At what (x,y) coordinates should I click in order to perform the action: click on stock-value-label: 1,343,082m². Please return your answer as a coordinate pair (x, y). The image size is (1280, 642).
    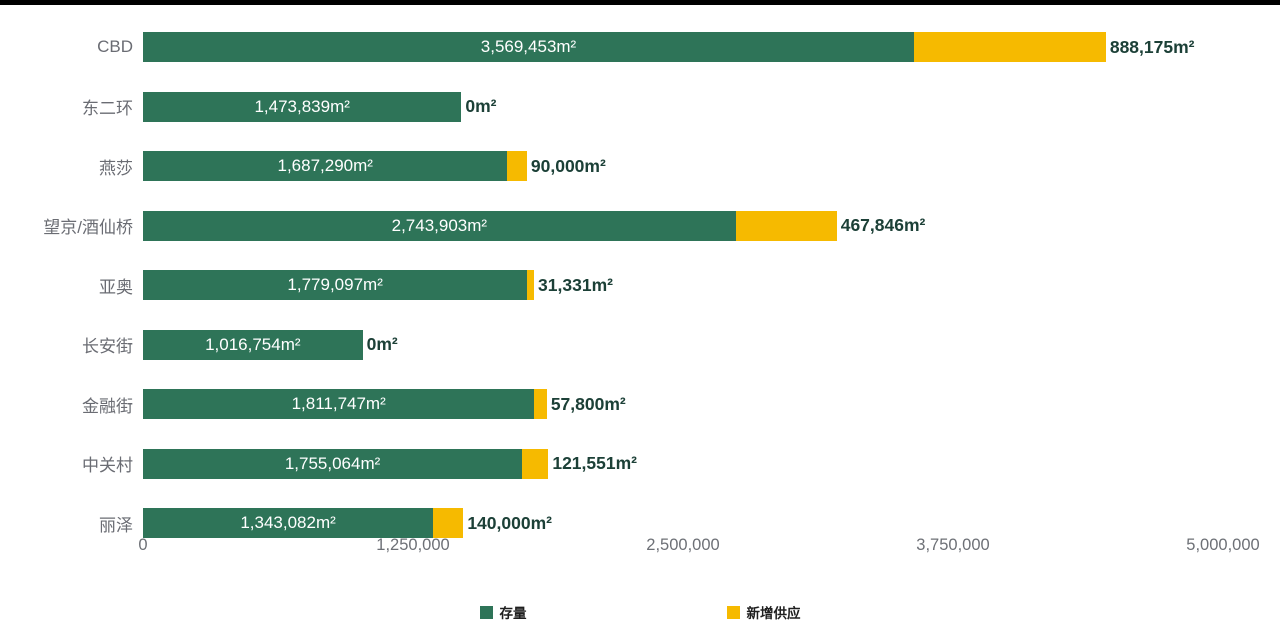
    Looking at the image, I should click on (288, 522).